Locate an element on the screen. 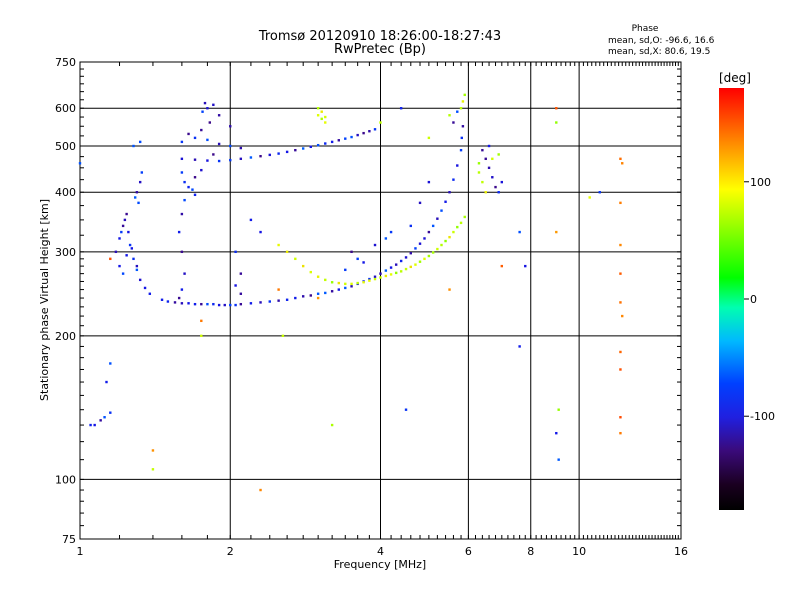 The image size is (800, 600). y-tick-label: 500 is located at coordinates (65, 146).